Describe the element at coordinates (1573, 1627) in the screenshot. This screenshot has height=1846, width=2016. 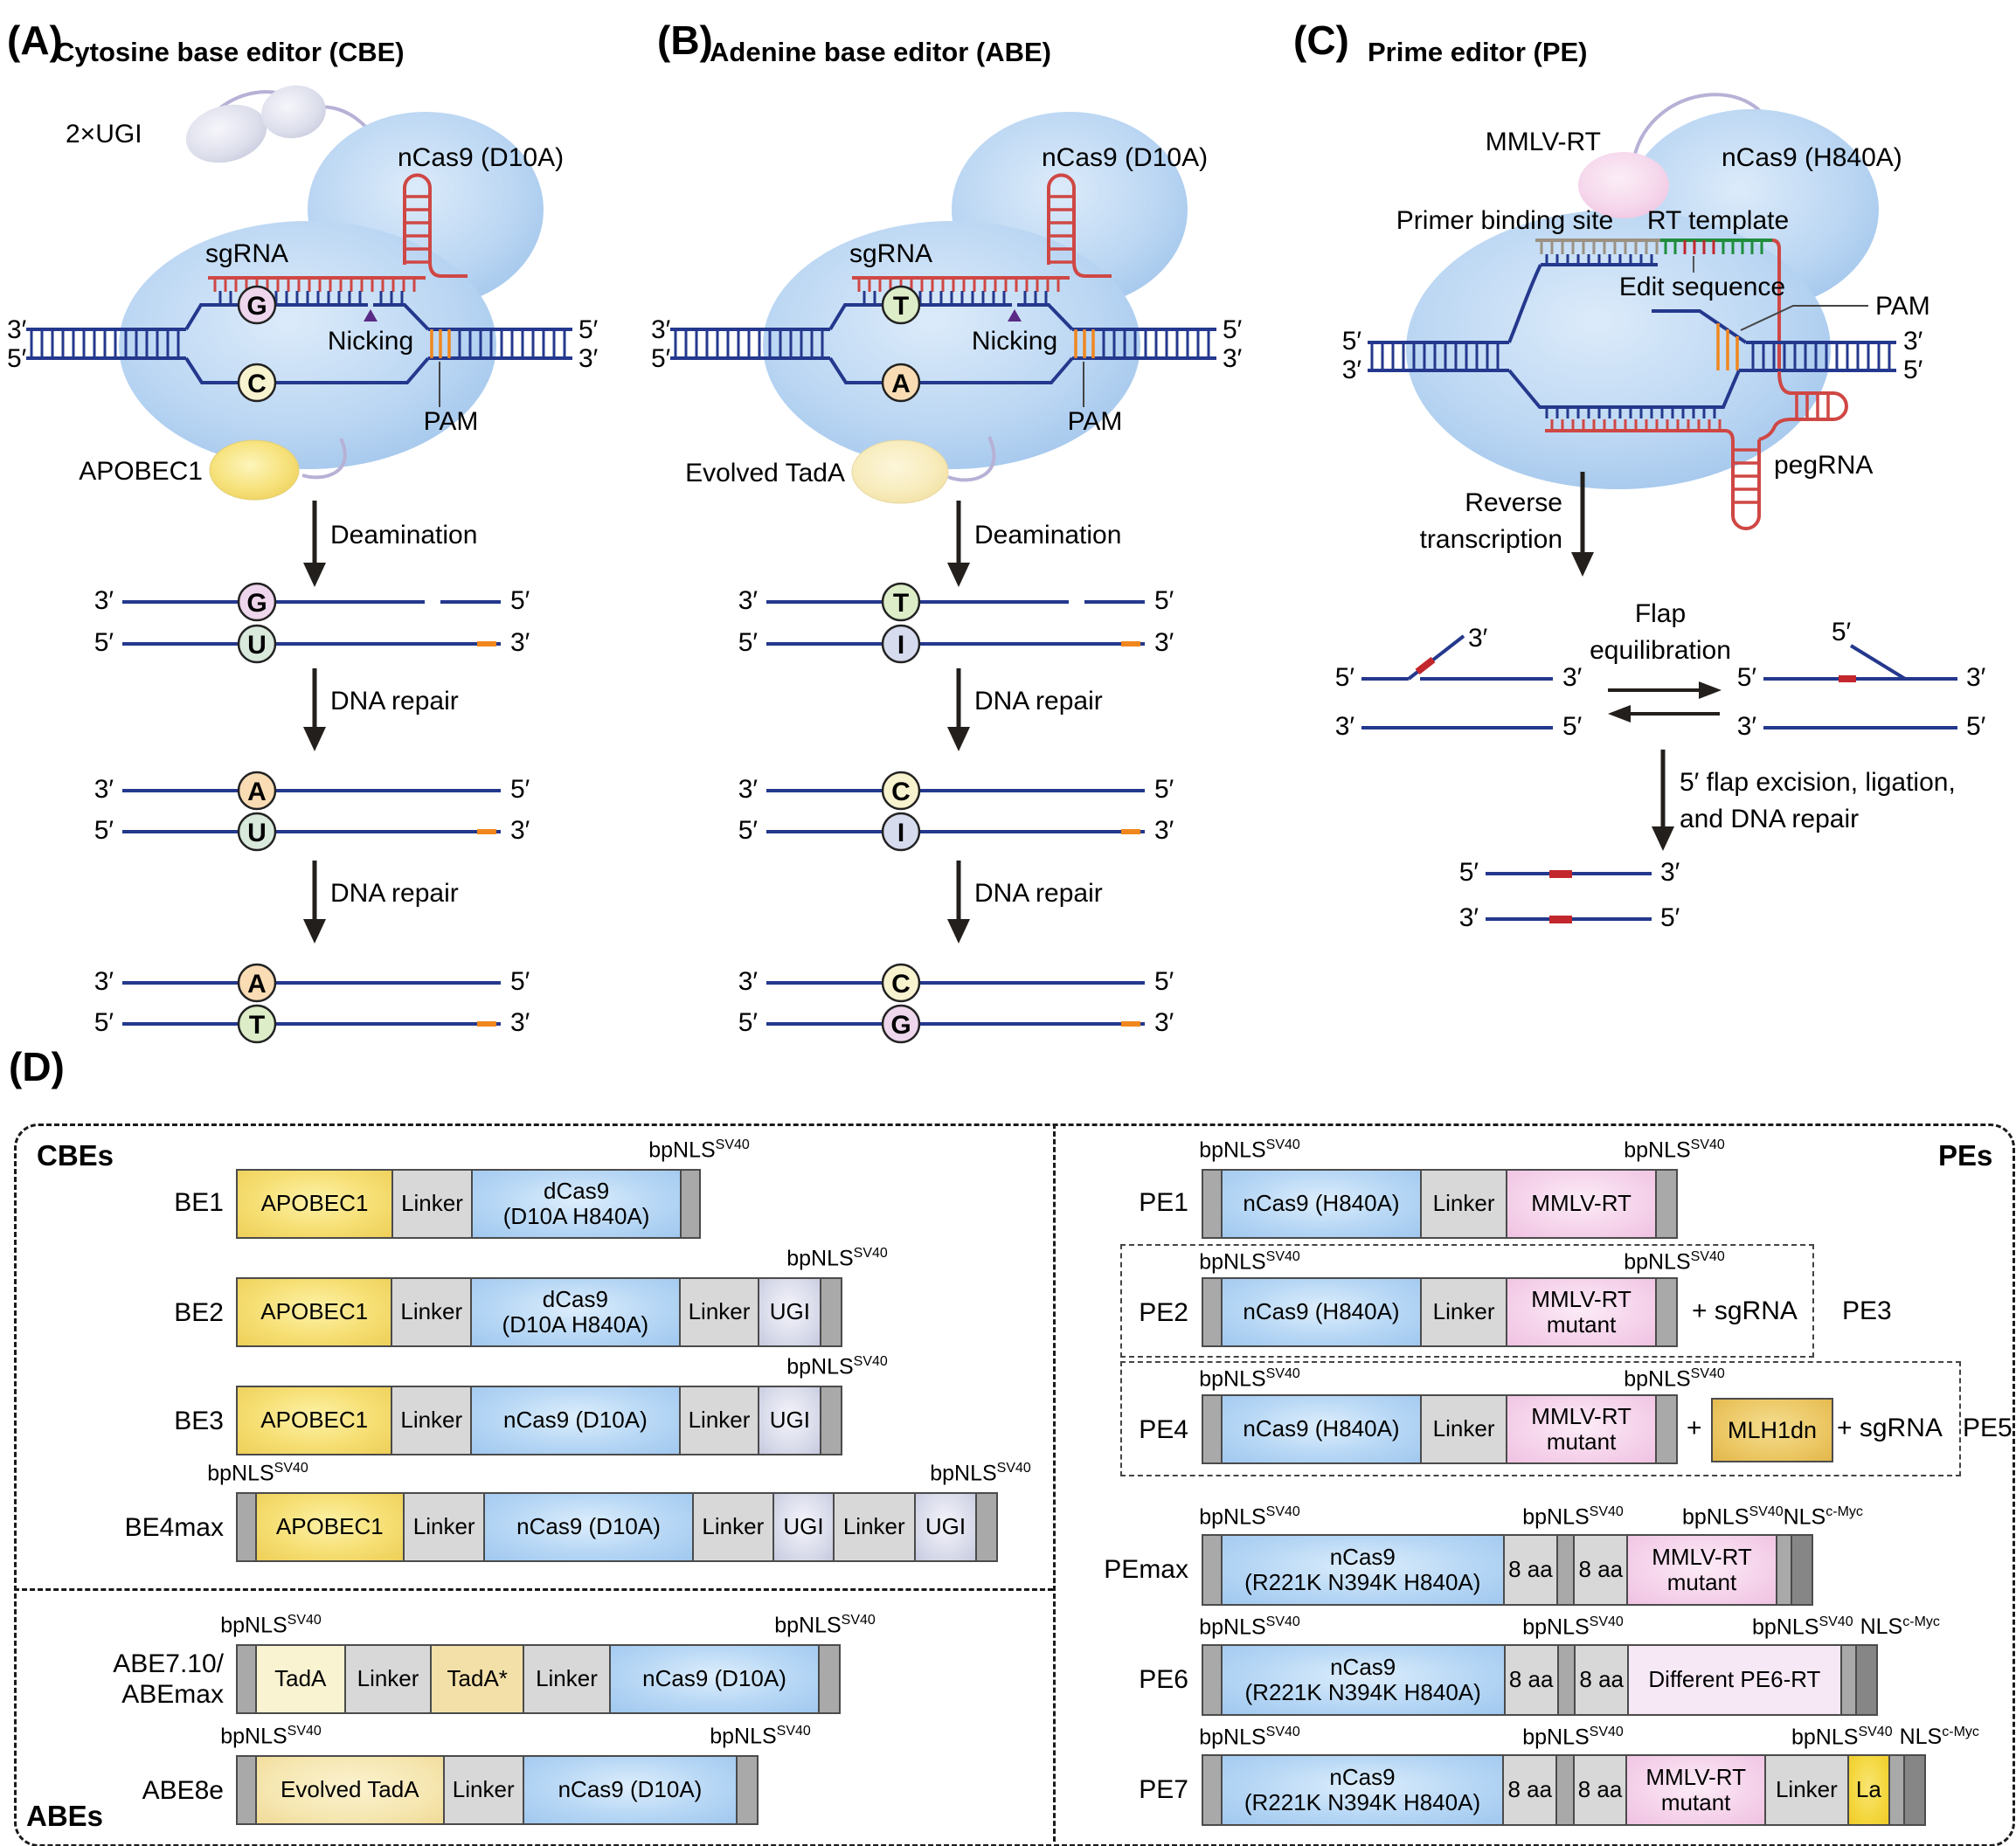
I see `pe6-bpnls-mid: bpNLSSV40` at that location.